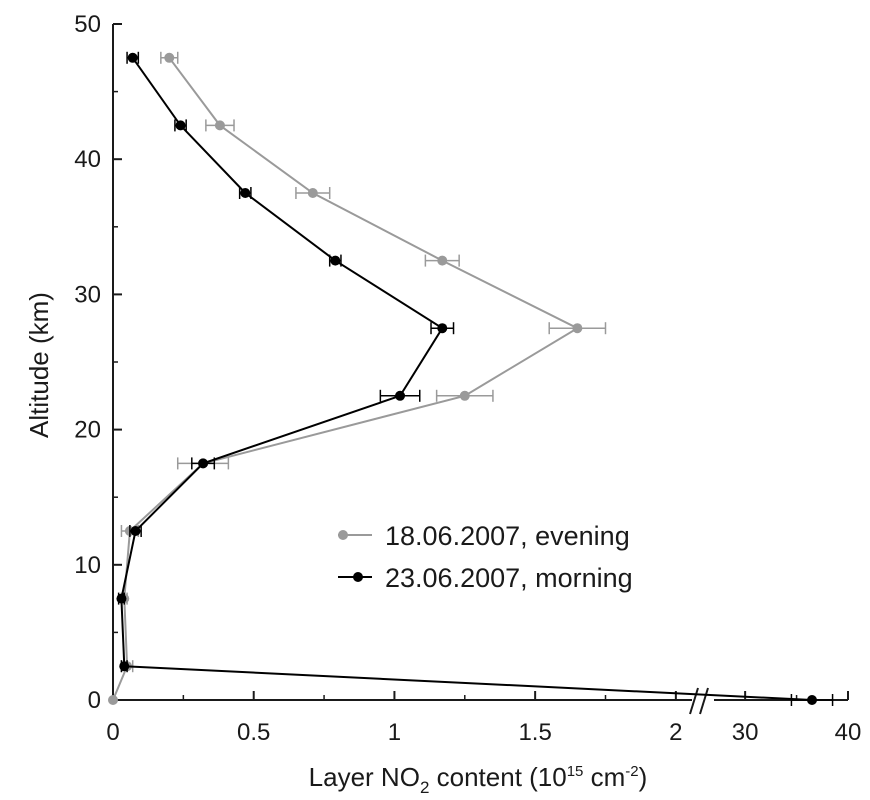  Describe the element at coordinates (87, 565) in the screenshot. I see `y-tick-label: 10` at that location.